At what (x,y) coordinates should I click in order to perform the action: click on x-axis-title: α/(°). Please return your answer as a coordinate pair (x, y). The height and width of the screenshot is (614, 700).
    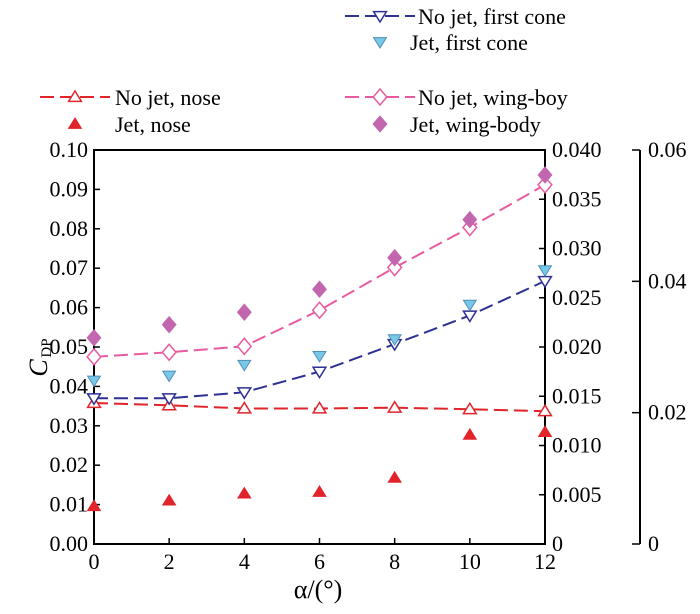
    Looking at the image, I should click on (318, 589).